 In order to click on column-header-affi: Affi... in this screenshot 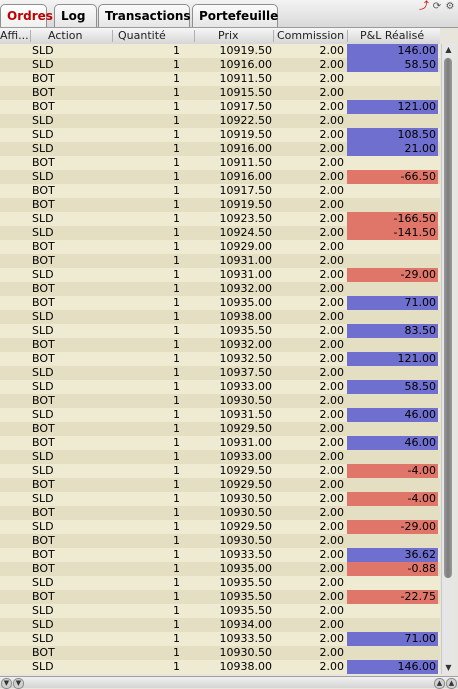, I will do `click(14, 35)`.